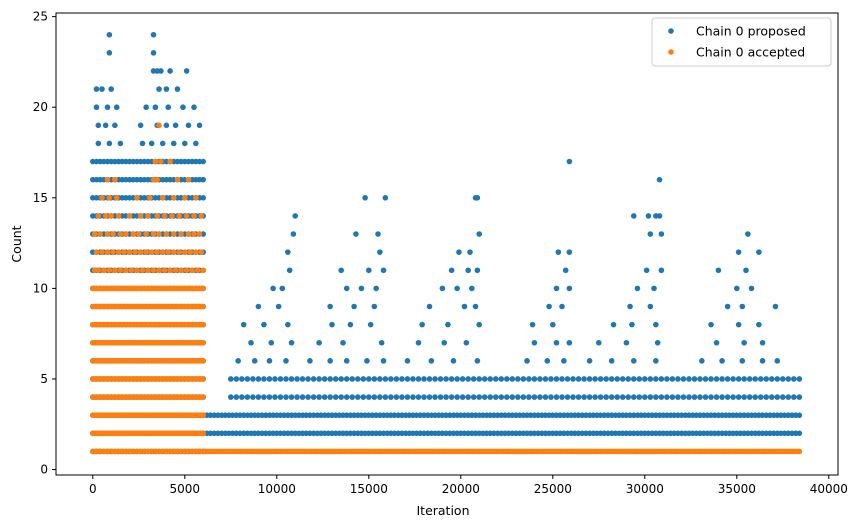  Describe the element at coordinates (737, 489) in the screenshot. I see `x-tick-label: 35000` at that location.